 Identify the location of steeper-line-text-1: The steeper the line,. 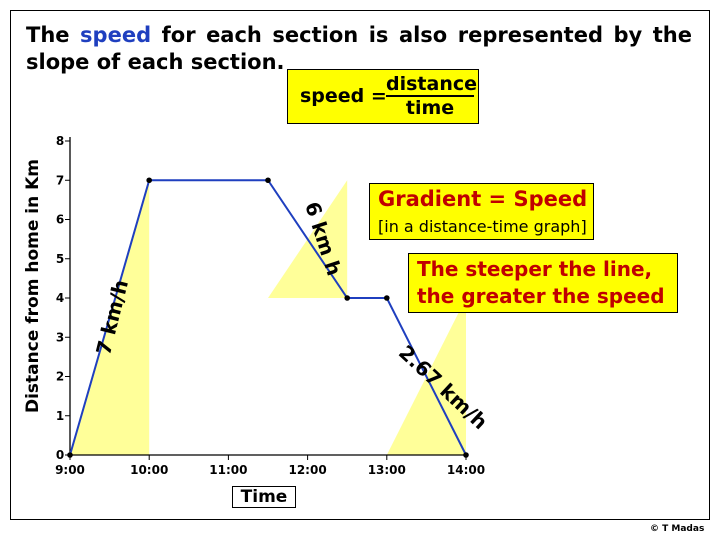
(535, 269).